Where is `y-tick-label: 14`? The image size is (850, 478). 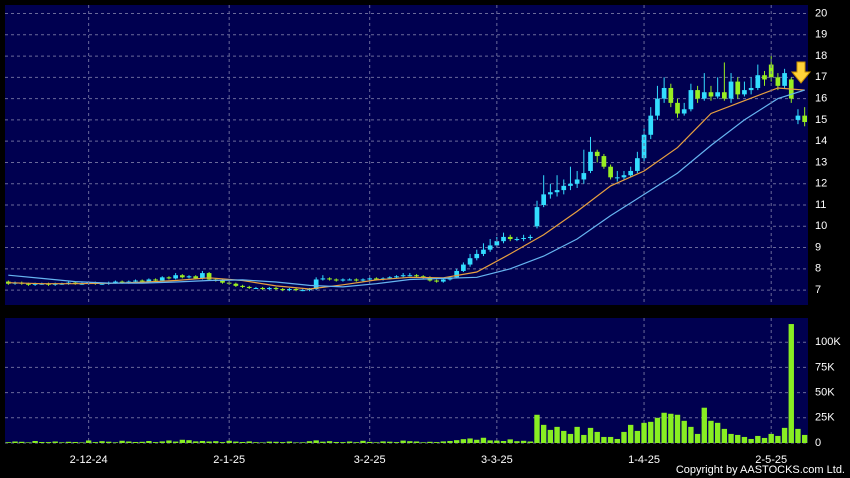 y-tick-label: 14 is located at coordinates (821, 141).